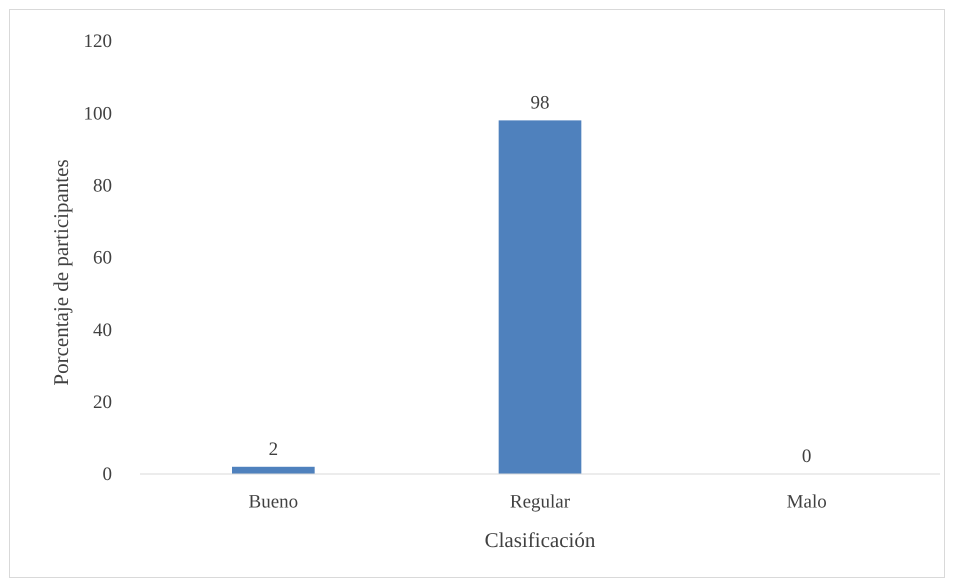 The image size is (954, 580). Describe the element at coordinates (540, 540) in the screenshot. I see `x-axis-title: Clasificación` at that location.